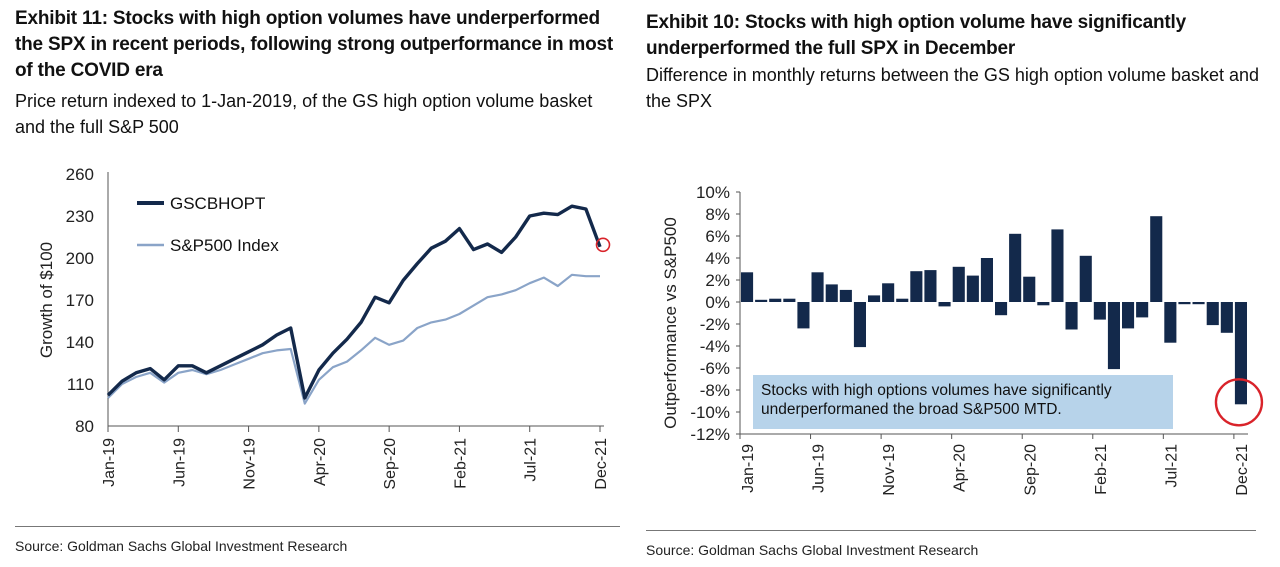 The image size is (1280, 567). I want to click on y-tick-label: 2%, so click(717, 280).